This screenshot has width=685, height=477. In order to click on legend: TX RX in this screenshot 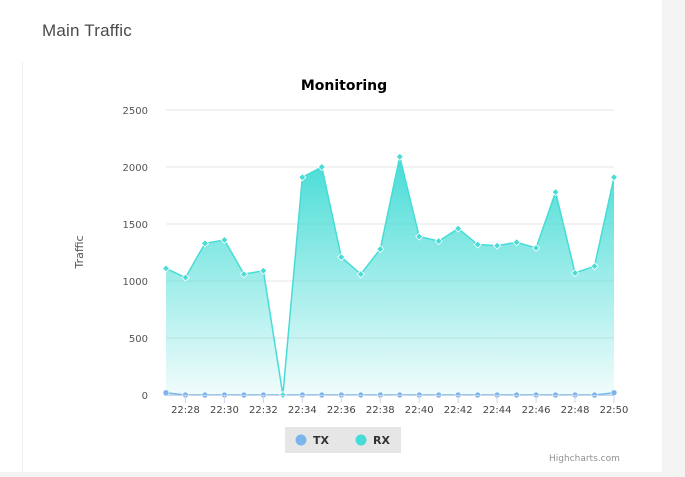, I will do `click(343, 440)`.